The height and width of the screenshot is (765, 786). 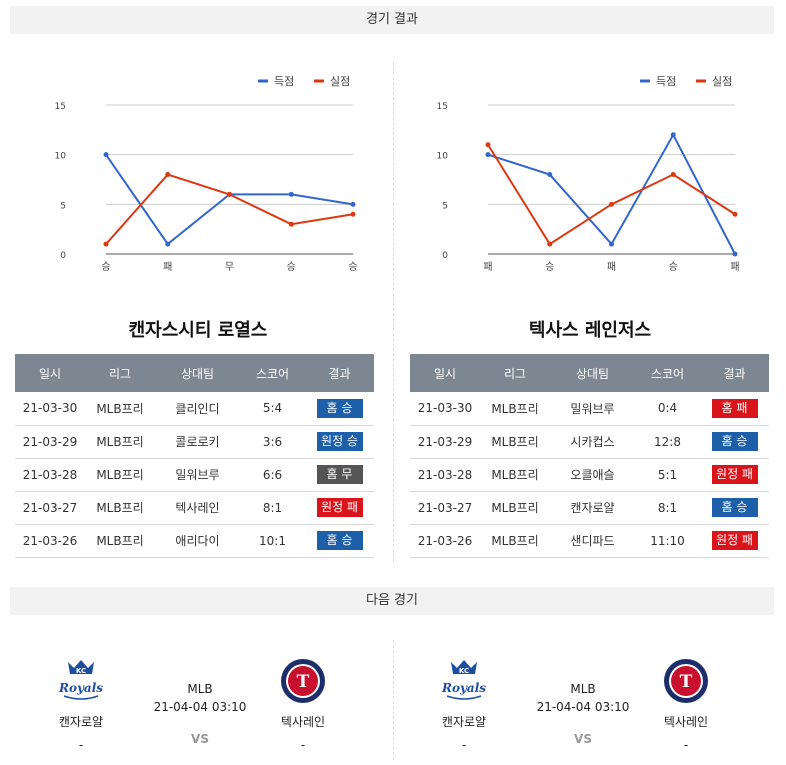 I want to click on y-tick-label: 5, so click(x=63, y=206).